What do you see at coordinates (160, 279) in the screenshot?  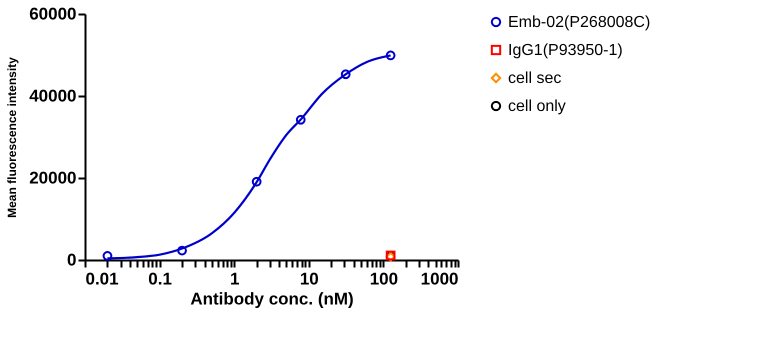 I see `x-tick-label: 0.1` at bounding box center [160, 279].